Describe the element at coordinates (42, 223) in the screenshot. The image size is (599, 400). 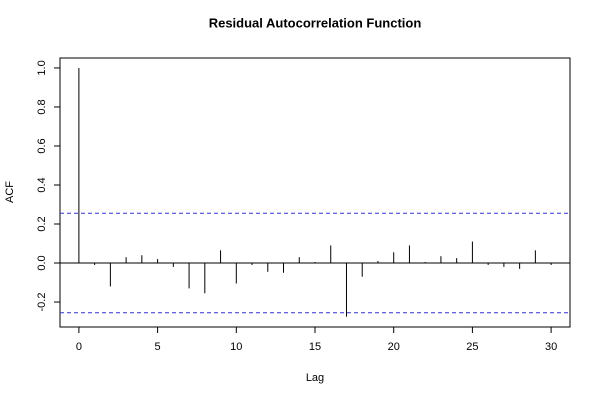
I see `y-tick-label: 0.2` at that location.